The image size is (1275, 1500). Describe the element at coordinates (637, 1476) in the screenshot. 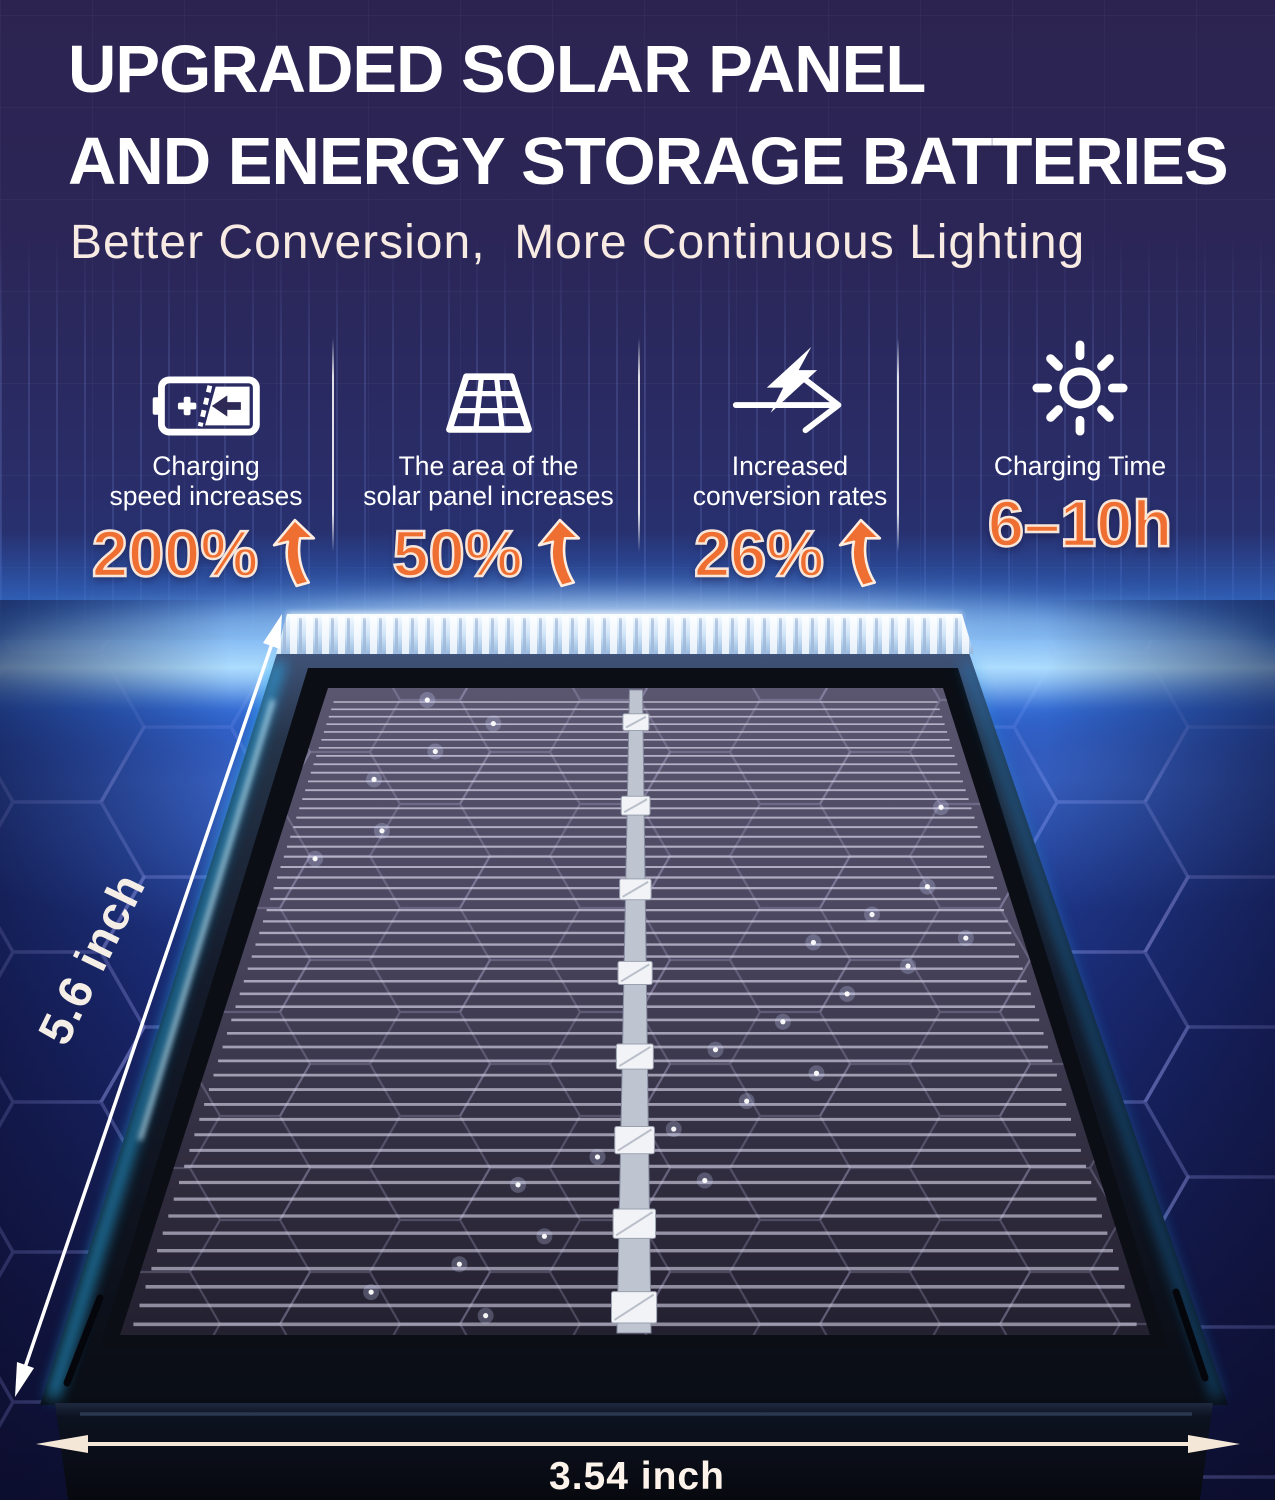

I see `width-dimension-label: 3.54 inch` at that location.